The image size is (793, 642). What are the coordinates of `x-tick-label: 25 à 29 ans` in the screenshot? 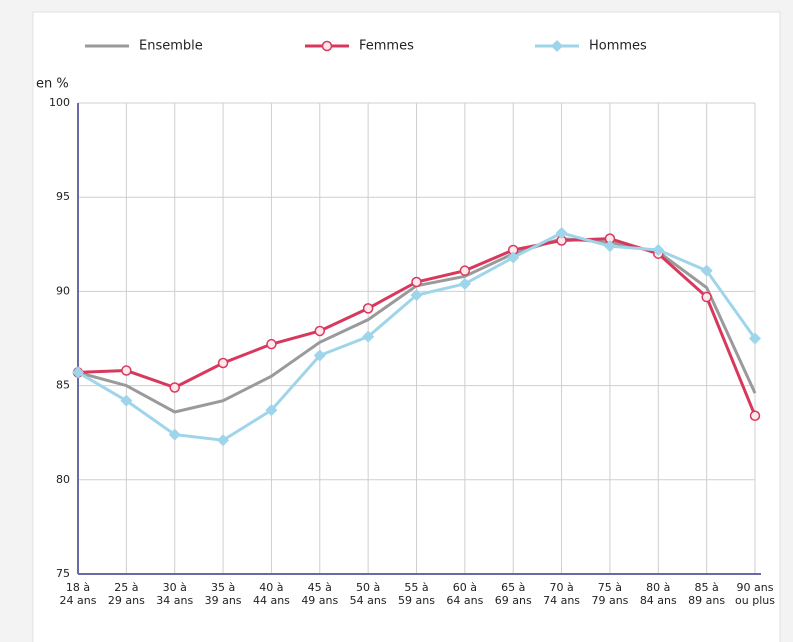 It's located at (126, 594).